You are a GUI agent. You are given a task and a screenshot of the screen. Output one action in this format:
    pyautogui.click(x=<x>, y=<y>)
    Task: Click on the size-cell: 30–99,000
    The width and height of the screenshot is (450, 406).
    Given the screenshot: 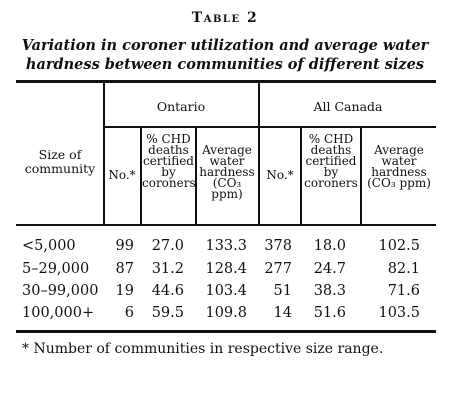 What is the action you would take?
    pyautogui.click(x=60, y=291)
    